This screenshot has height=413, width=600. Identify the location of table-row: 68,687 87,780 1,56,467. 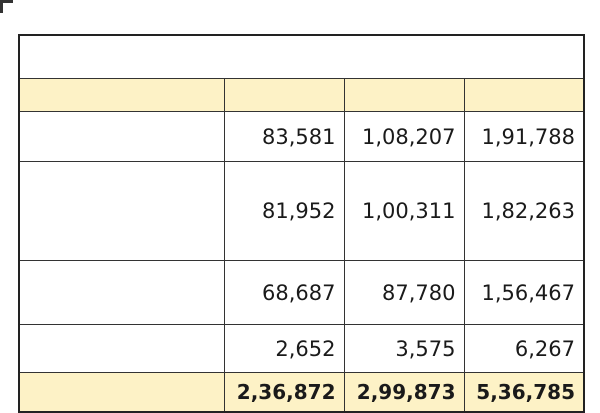
(301, 292).